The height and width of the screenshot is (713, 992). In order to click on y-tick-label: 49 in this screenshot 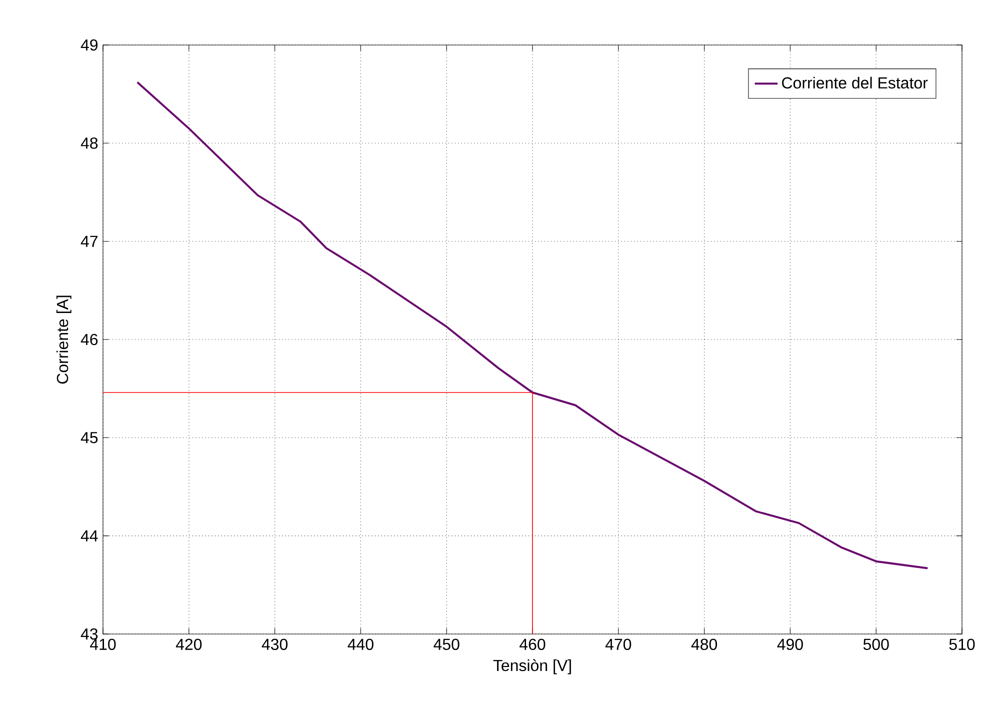, I will do `click(89, 45)`.